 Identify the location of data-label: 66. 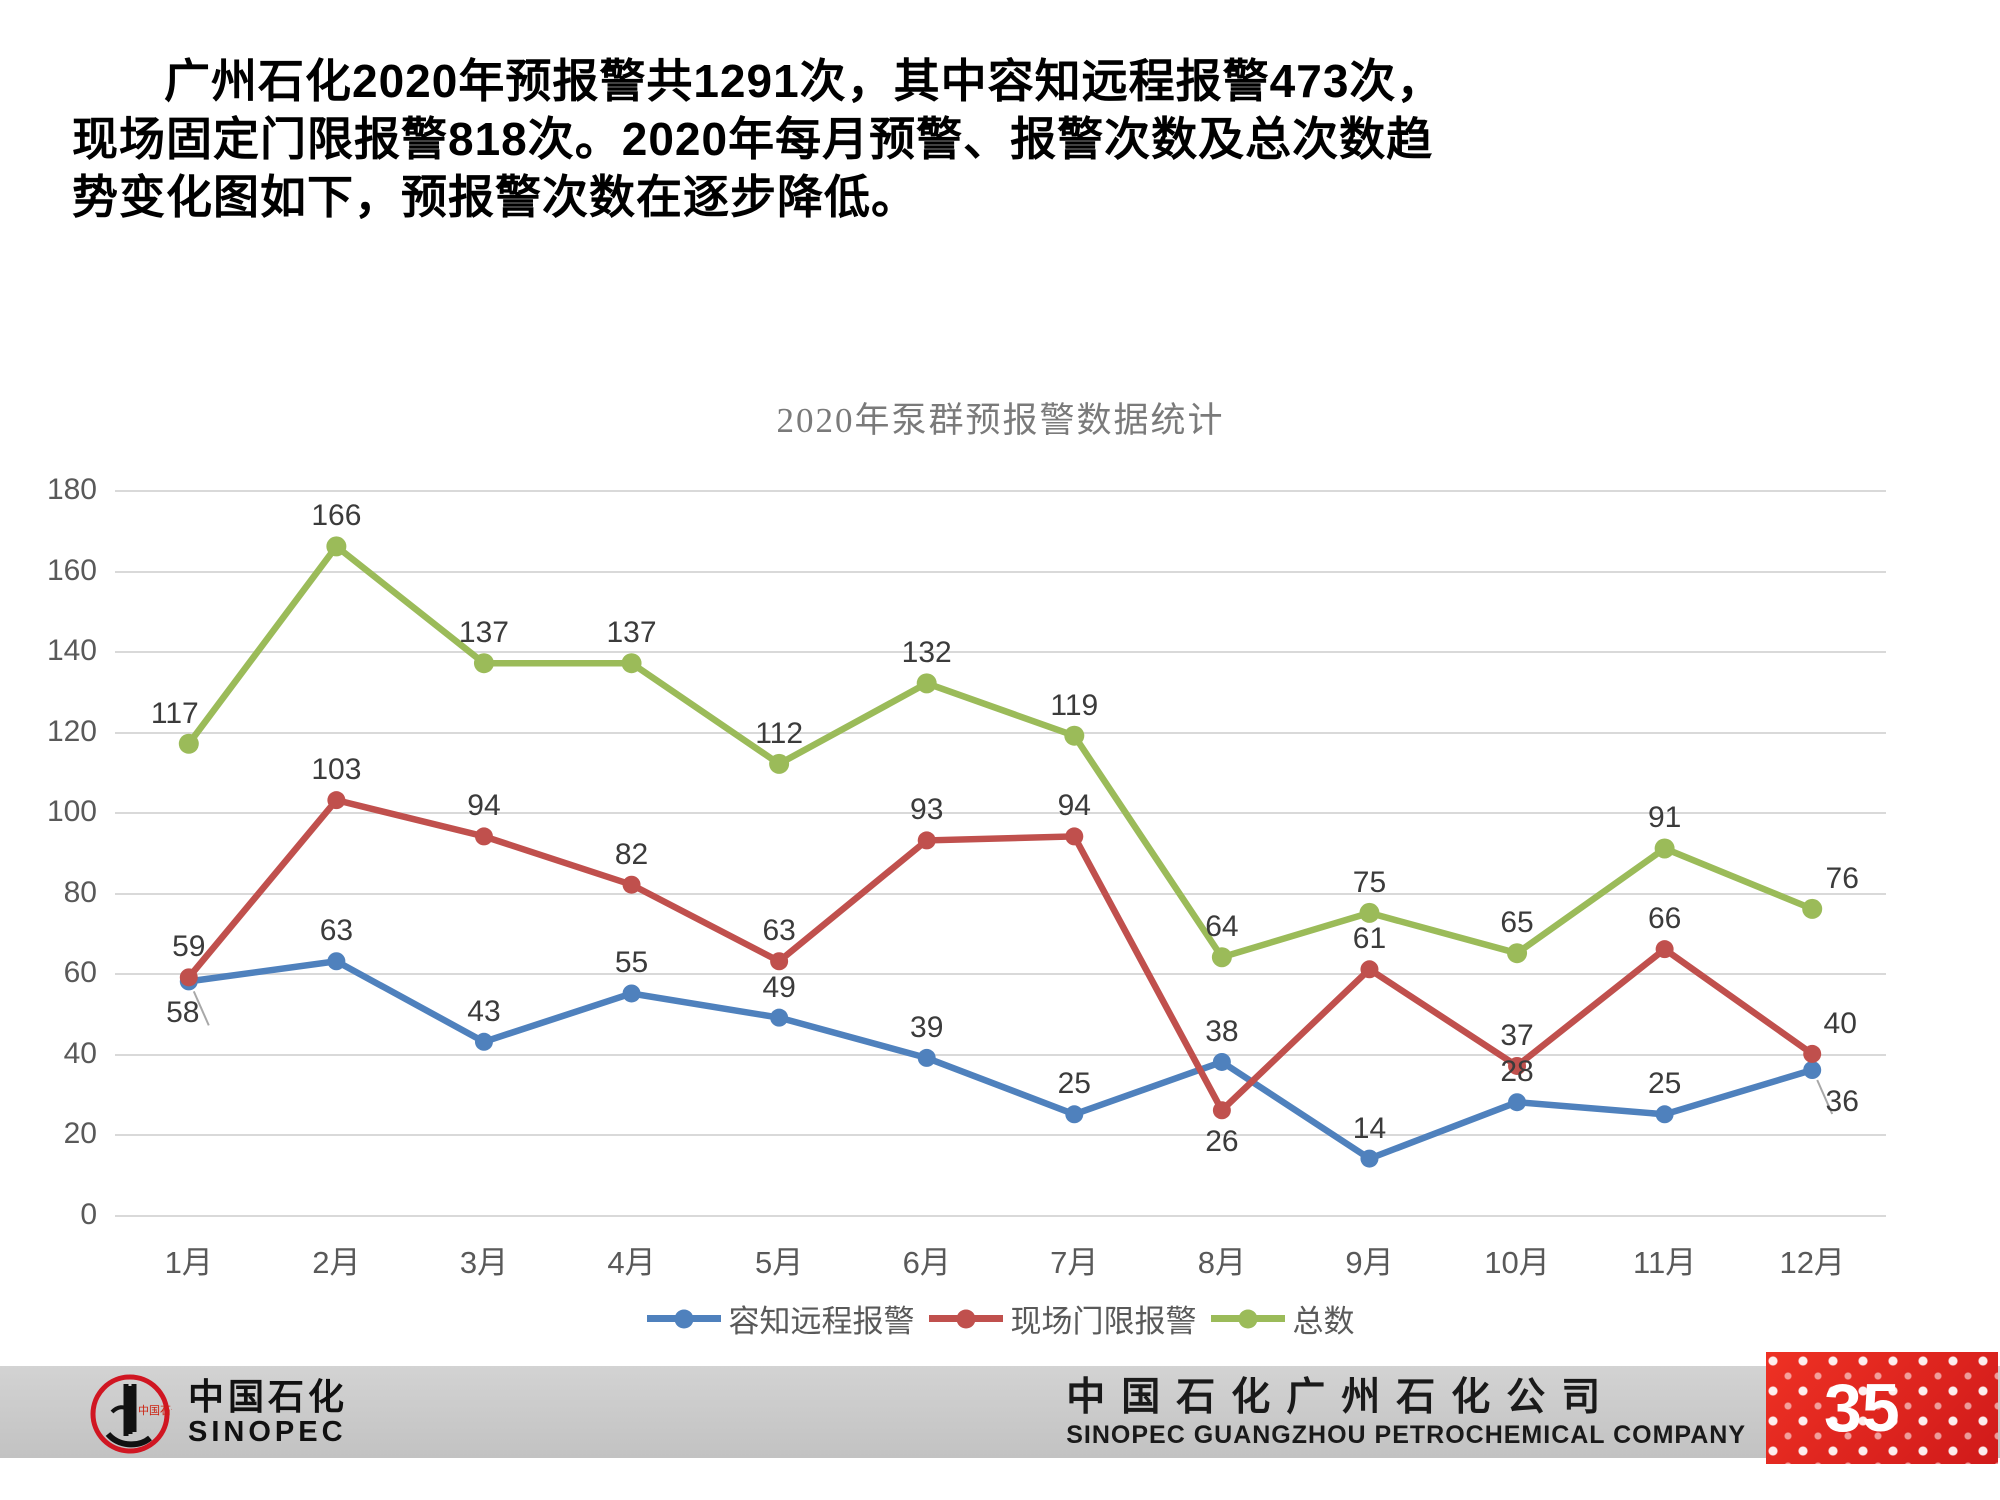
(1664, 919).